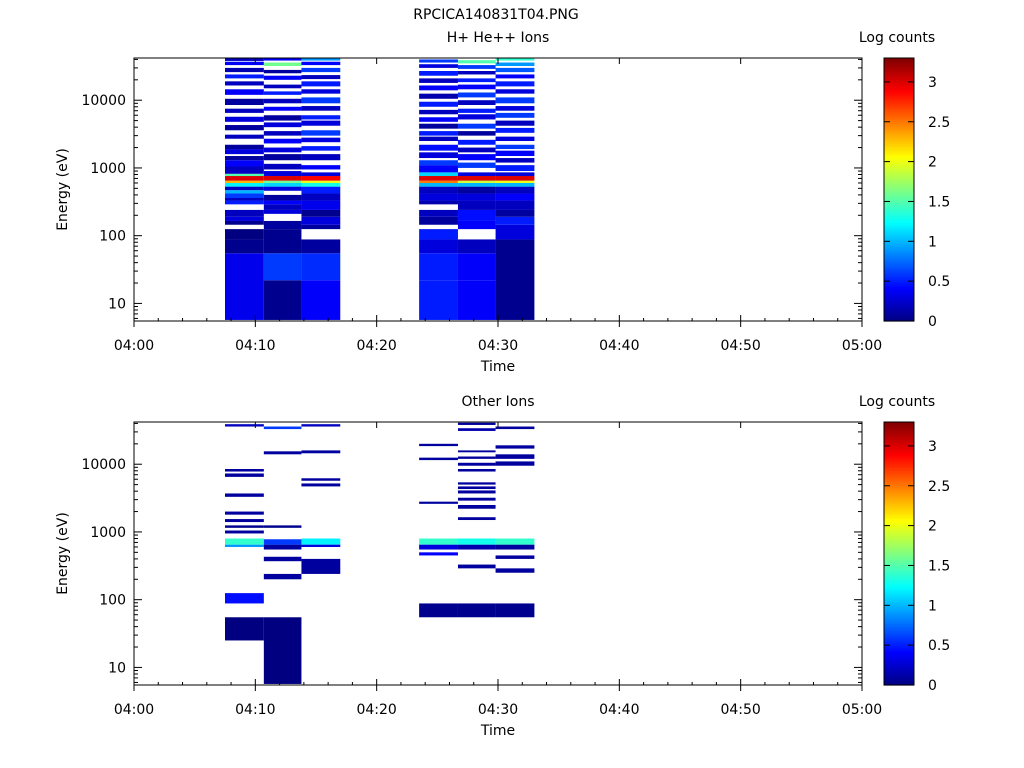 Image resolution: width=1024 pixels, height=768 pixels. I want to click on y-tick-label: 10000, so click(103, 101).